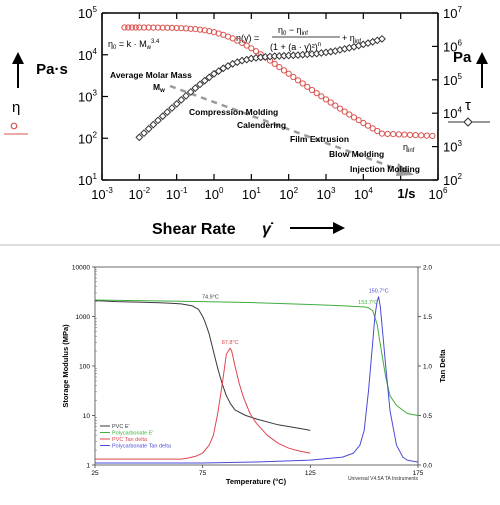  Describe the element at coordinates (452, 113) in the screenshot. I see `top-y2-tick-label: 10⁴` at that location.